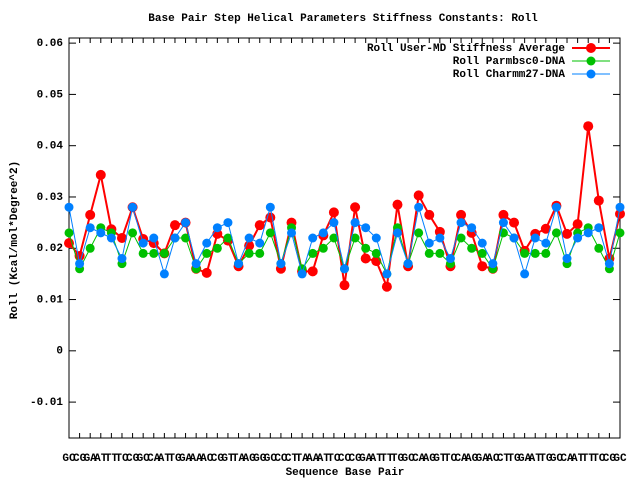  What do you see at coordinates (50, 44) in the screenshot?
I see `y-tick-label: 0.06` at bounding box center [50, 44].